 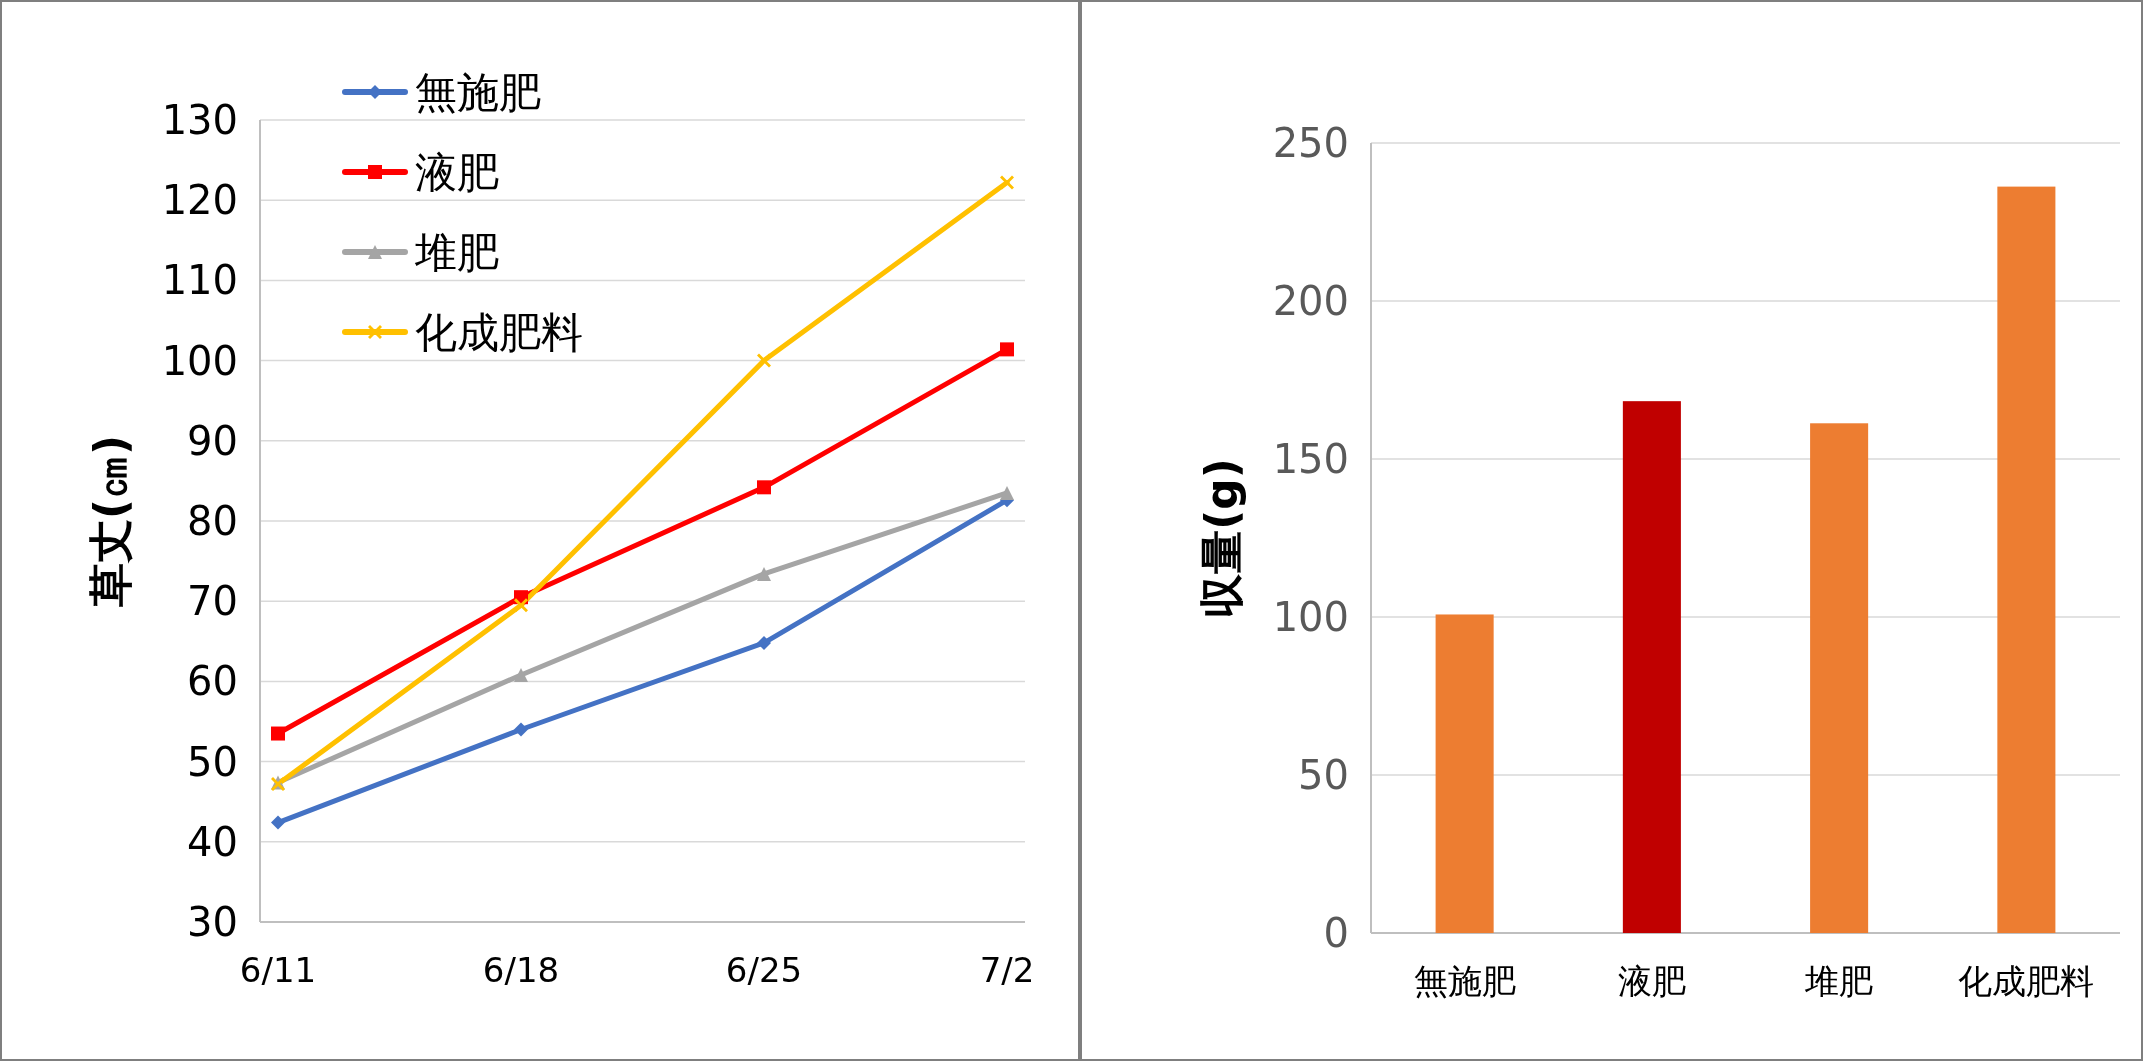 What do you see at coordinates (1221, 538) in the screenshot?
I see `y-axis-title: 収量(g)` at bounding box center [1221, 538].